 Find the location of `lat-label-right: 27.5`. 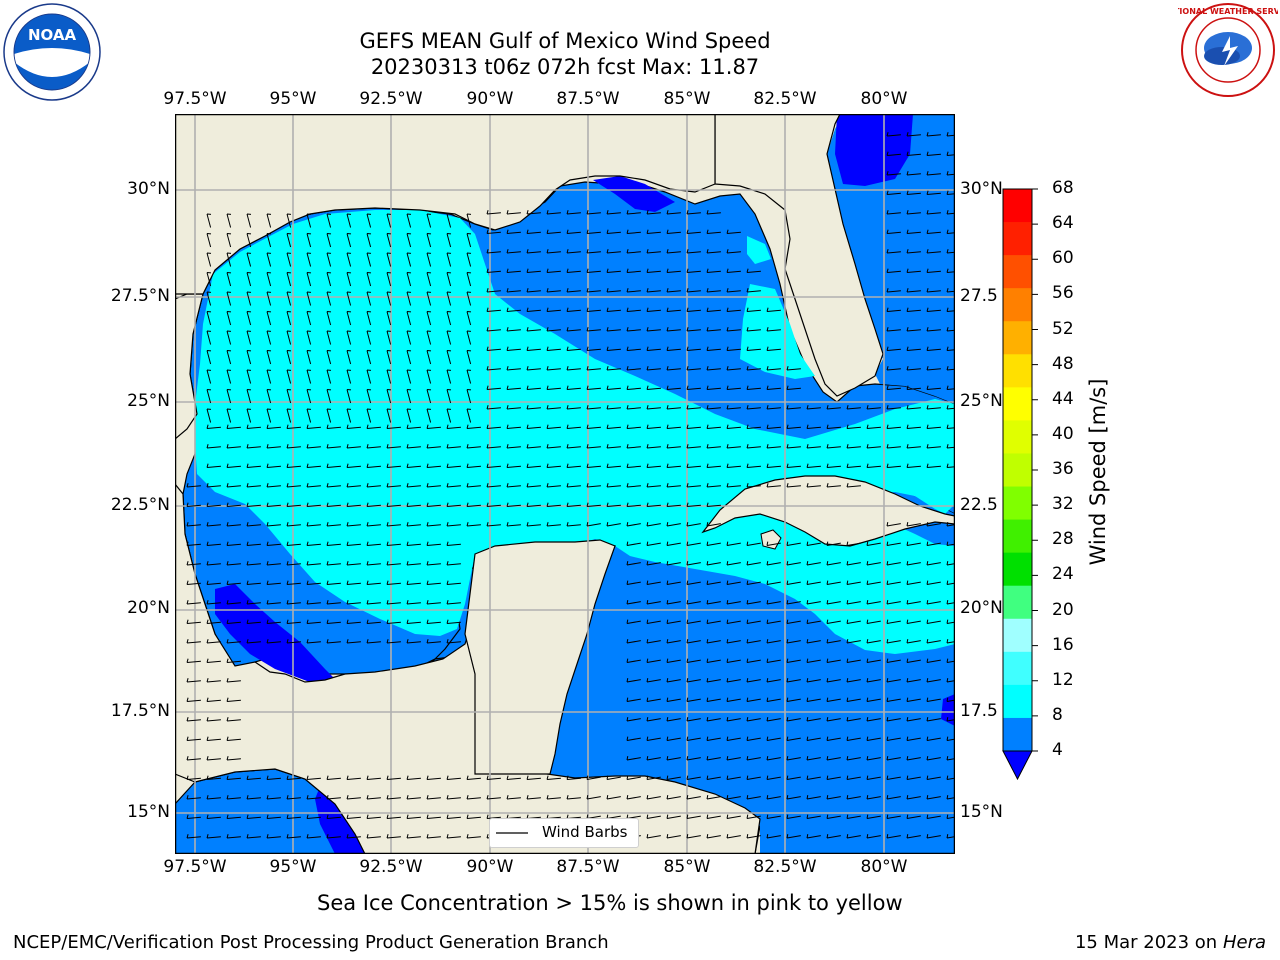

lat-label-right: 27.5 is located at coordinates (979, 296).